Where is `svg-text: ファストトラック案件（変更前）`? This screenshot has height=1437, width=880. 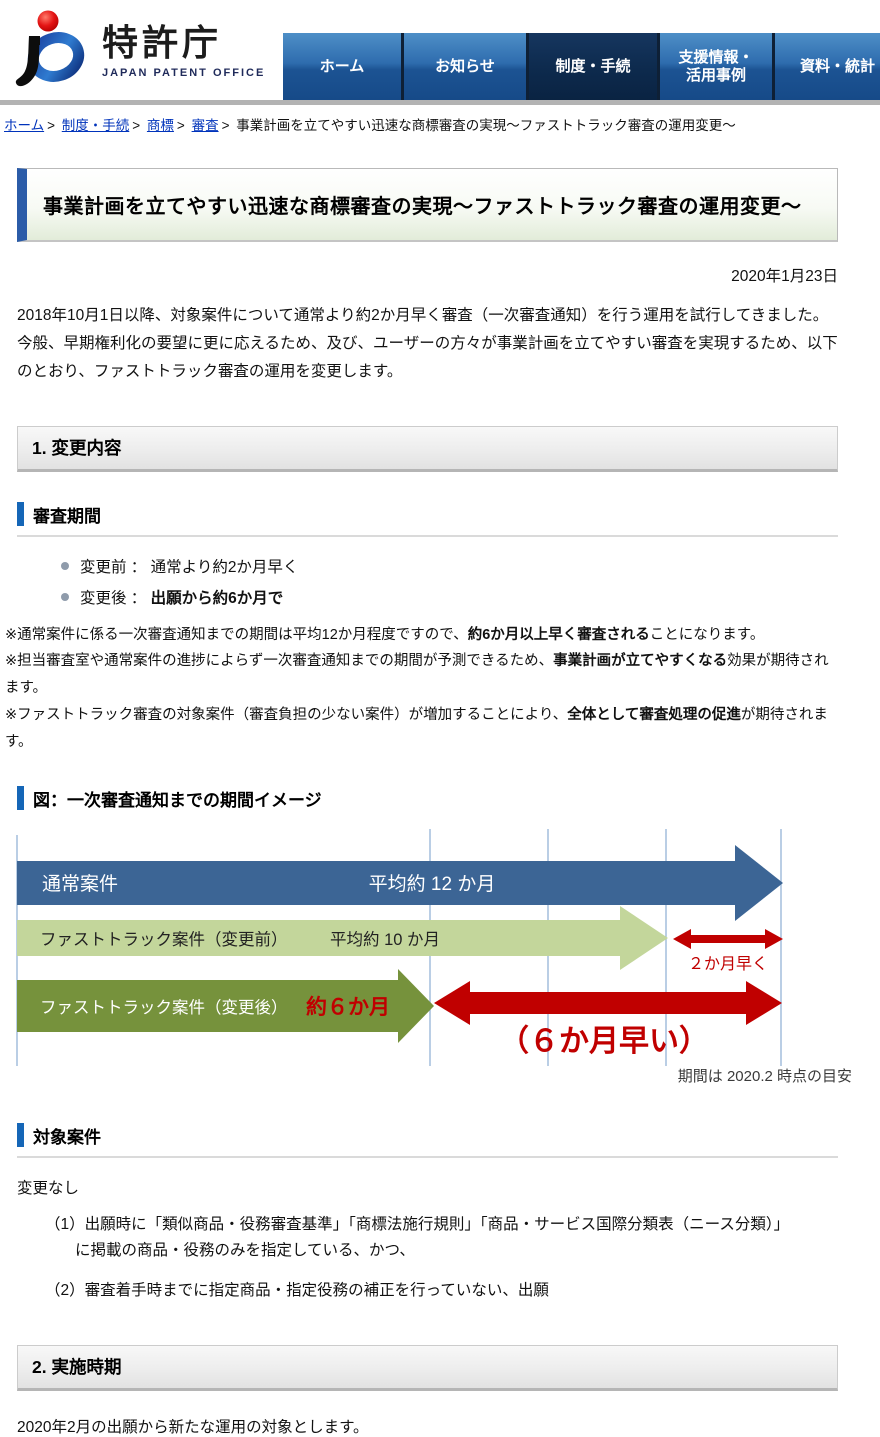 svg-text: ファストトラック案件（変更前） is located at coordinates (164, 939).